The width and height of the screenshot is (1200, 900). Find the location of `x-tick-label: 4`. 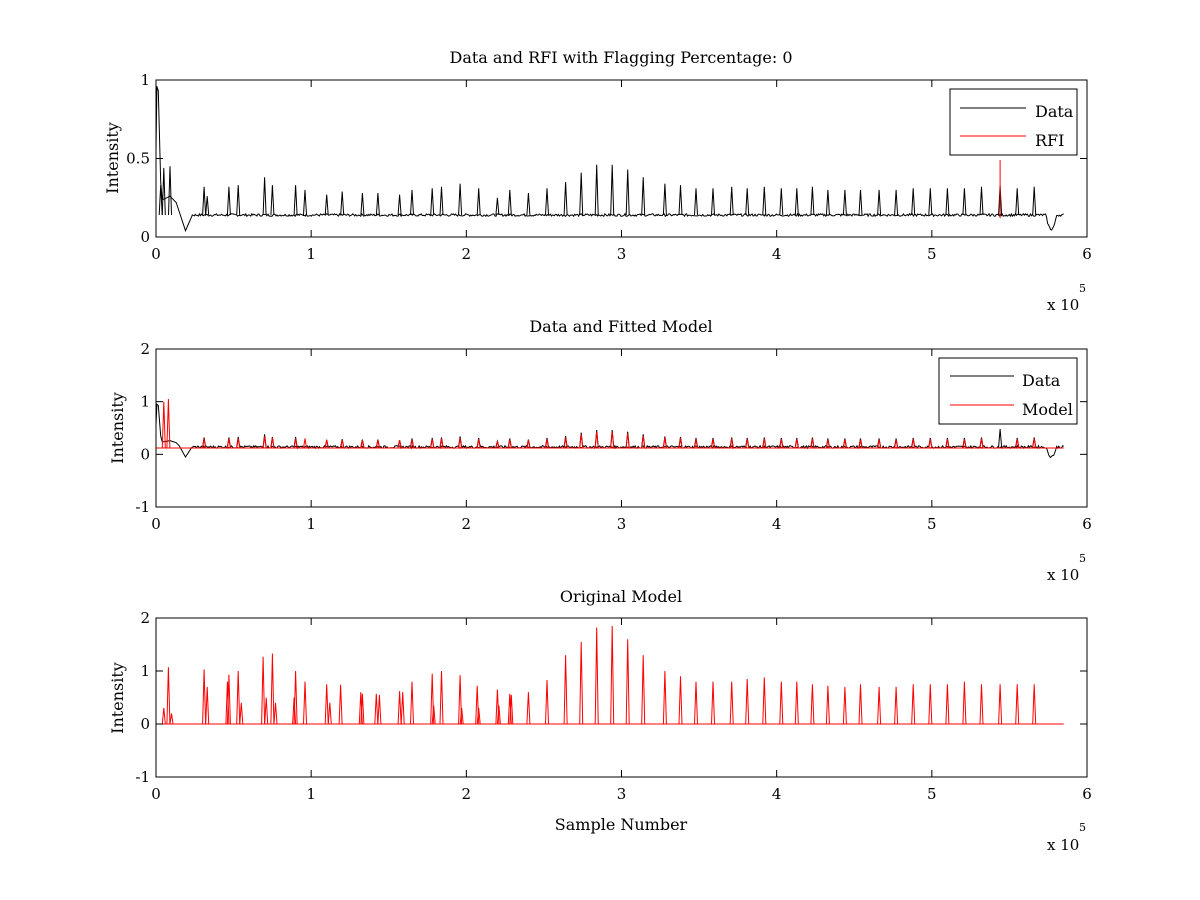

x-tick-label: 4 is located at coordinates (777, 254).